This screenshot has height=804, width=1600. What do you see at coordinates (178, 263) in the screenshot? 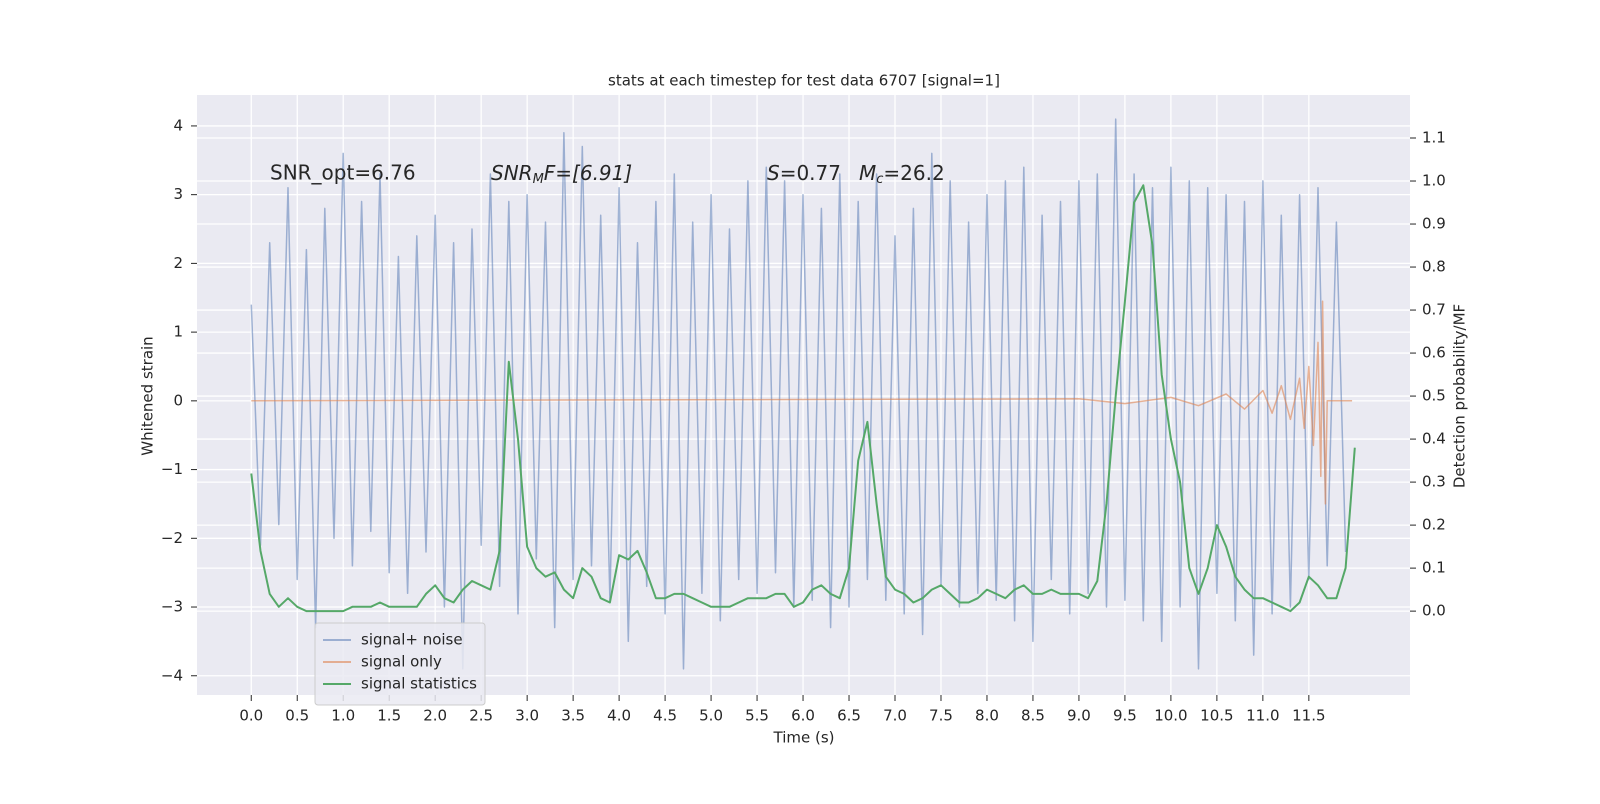
I see `y-tick-label: 2` at bounding box center [178, 263].